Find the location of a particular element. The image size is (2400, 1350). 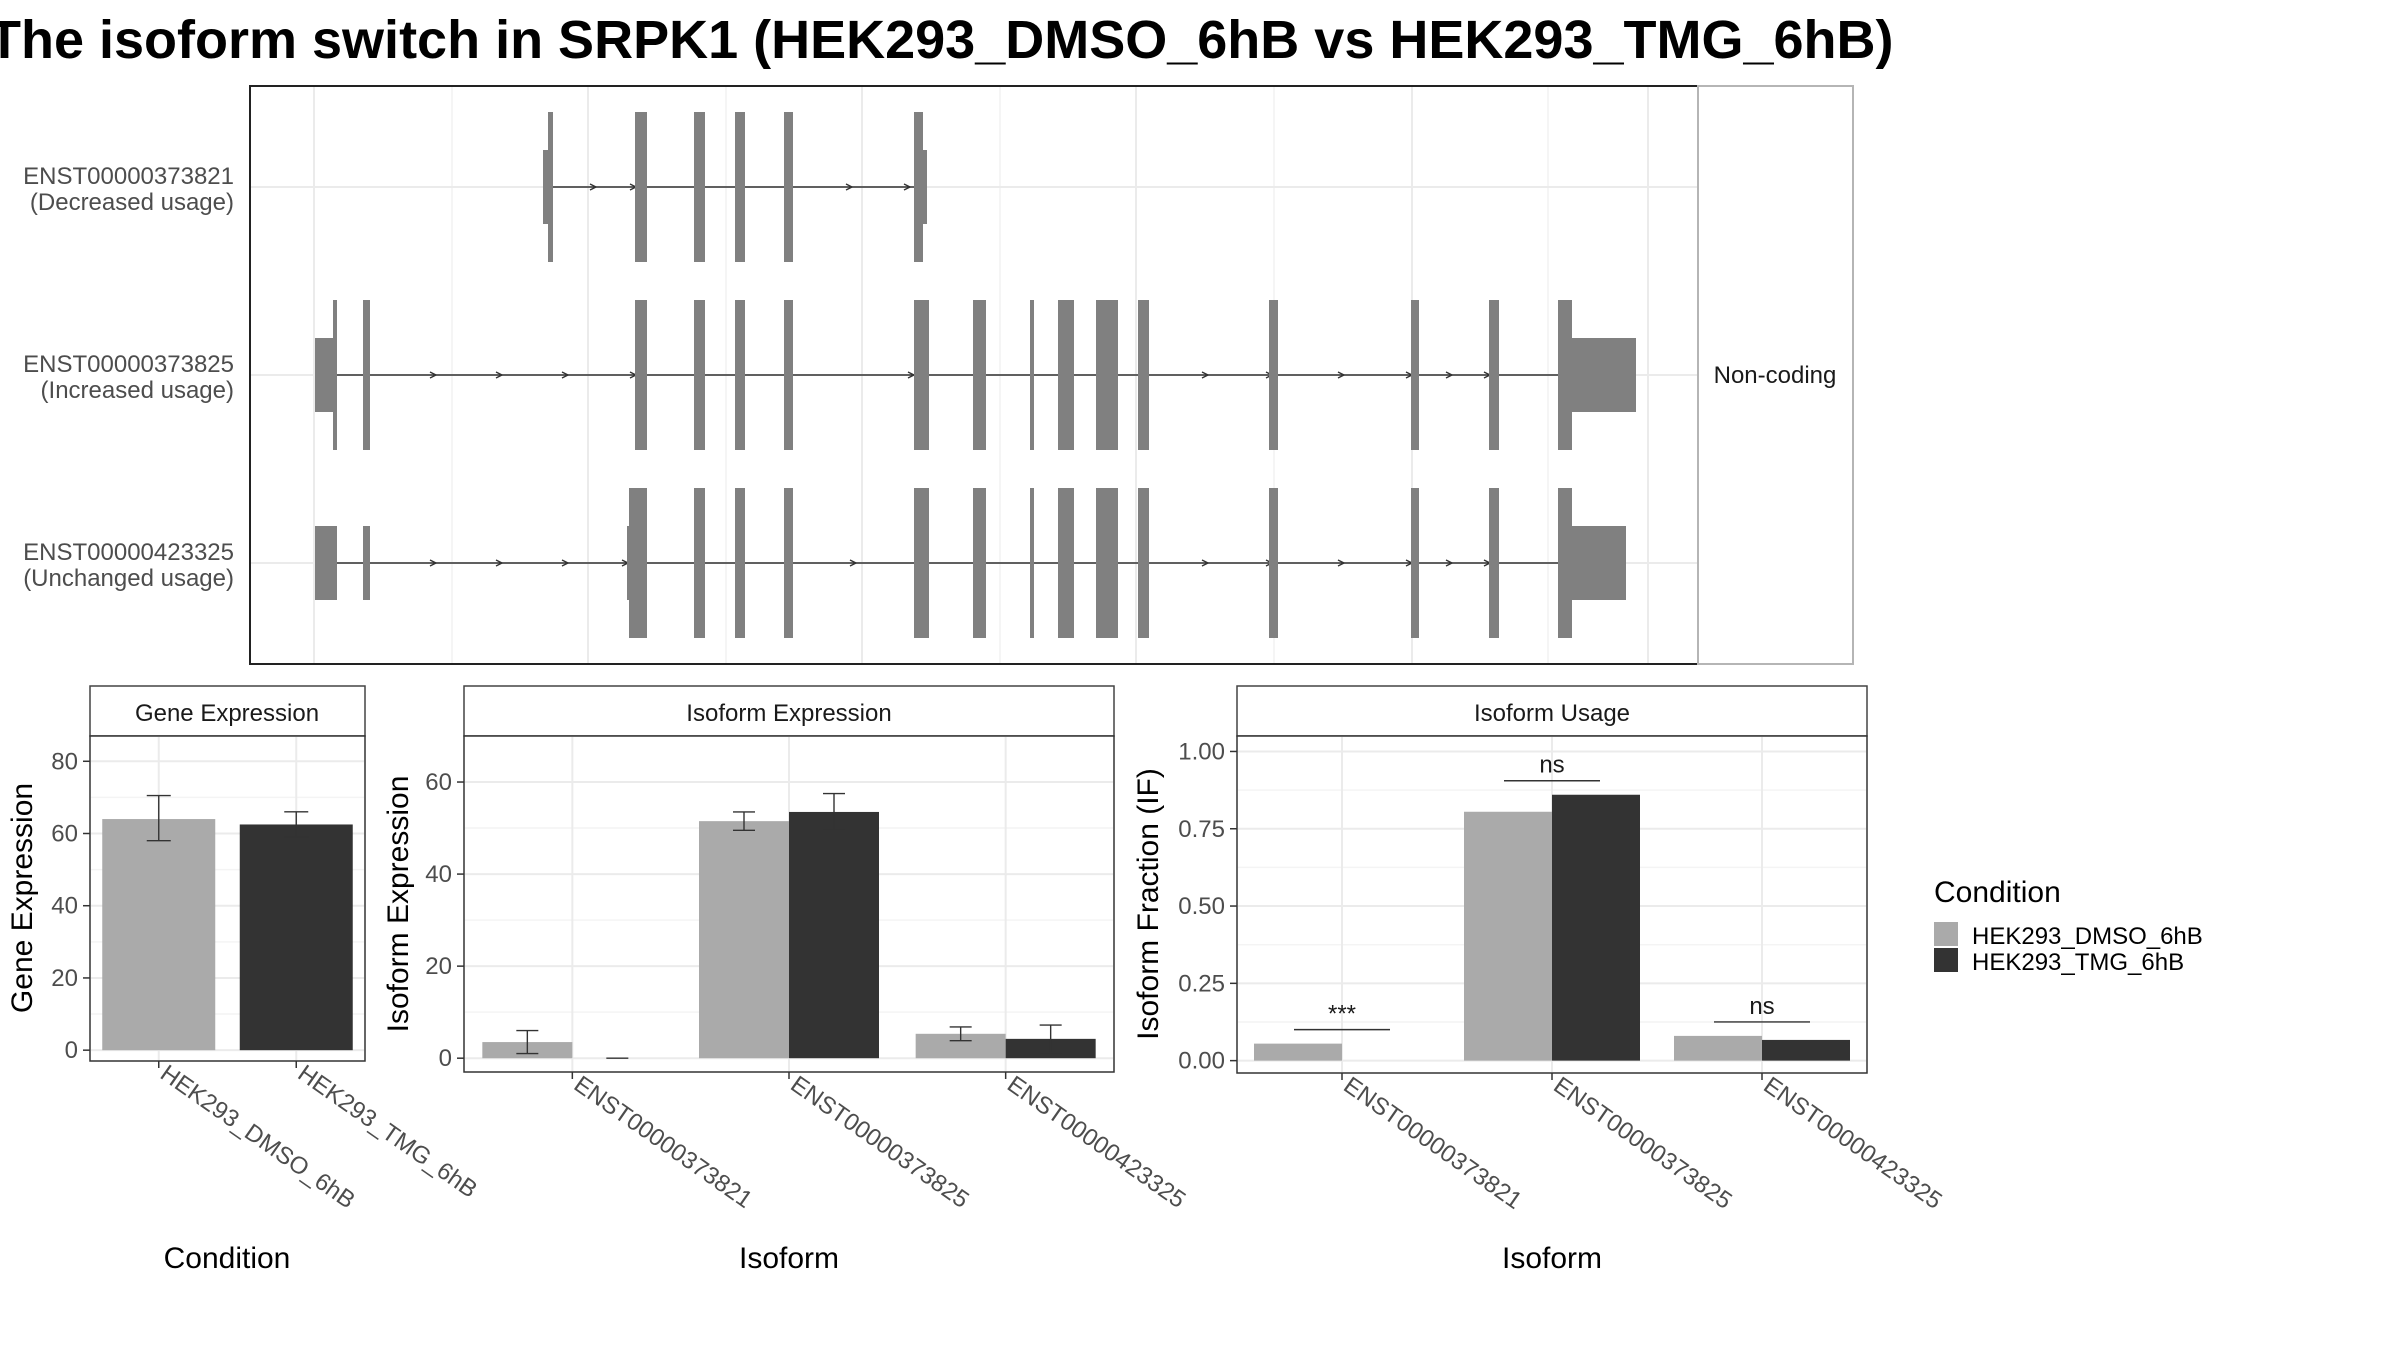

usage-y-axis-label: Isoform Fraction (IF) is located at coordinates (1148, 904).